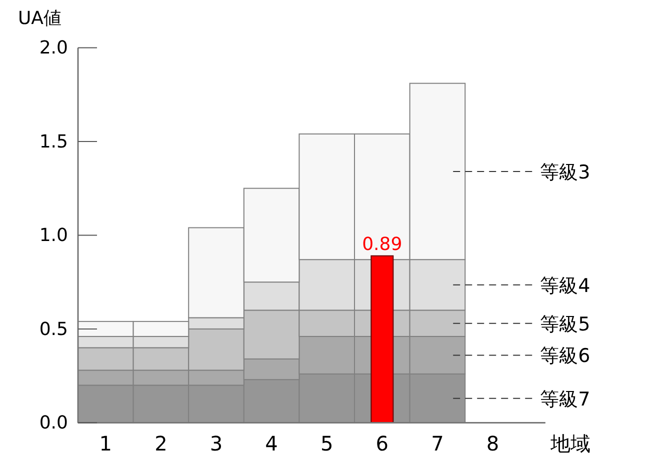 This screenshot has height=458, width=651. Describe the element at coordinates (565, 324) in the screenshot. I see `text: 等級5` at that location.